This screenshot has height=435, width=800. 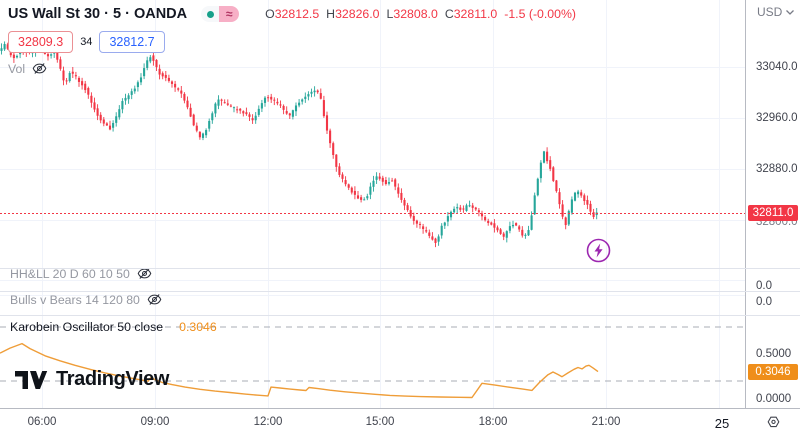 What do you see at coordinates (41, 42) in the screenshot?
I see `sell-button: 32809.3` at bounding box center [41, 42].